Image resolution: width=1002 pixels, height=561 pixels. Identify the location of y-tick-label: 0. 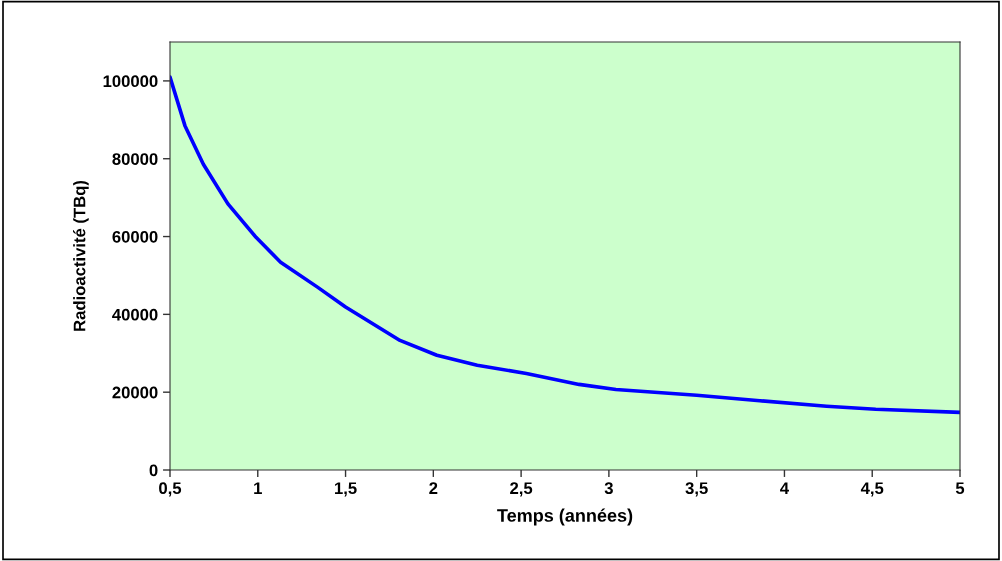
(153, 470).